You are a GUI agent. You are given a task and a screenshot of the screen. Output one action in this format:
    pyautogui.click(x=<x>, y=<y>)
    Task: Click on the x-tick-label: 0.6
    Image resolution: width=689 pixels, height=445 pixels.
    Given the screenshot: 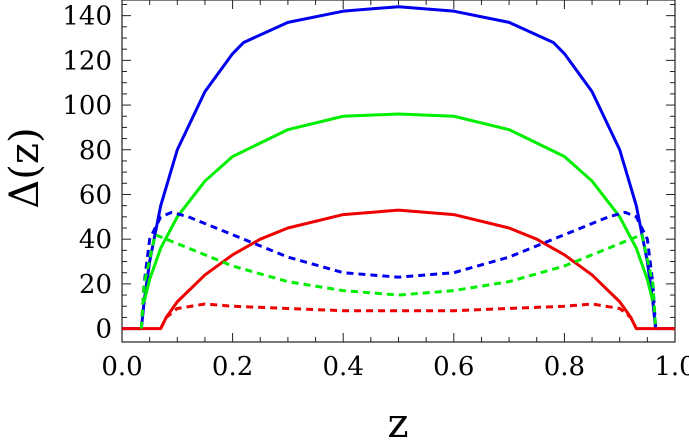 What is the action you would take?
    pyautogui.click(x=453, y=367)
    